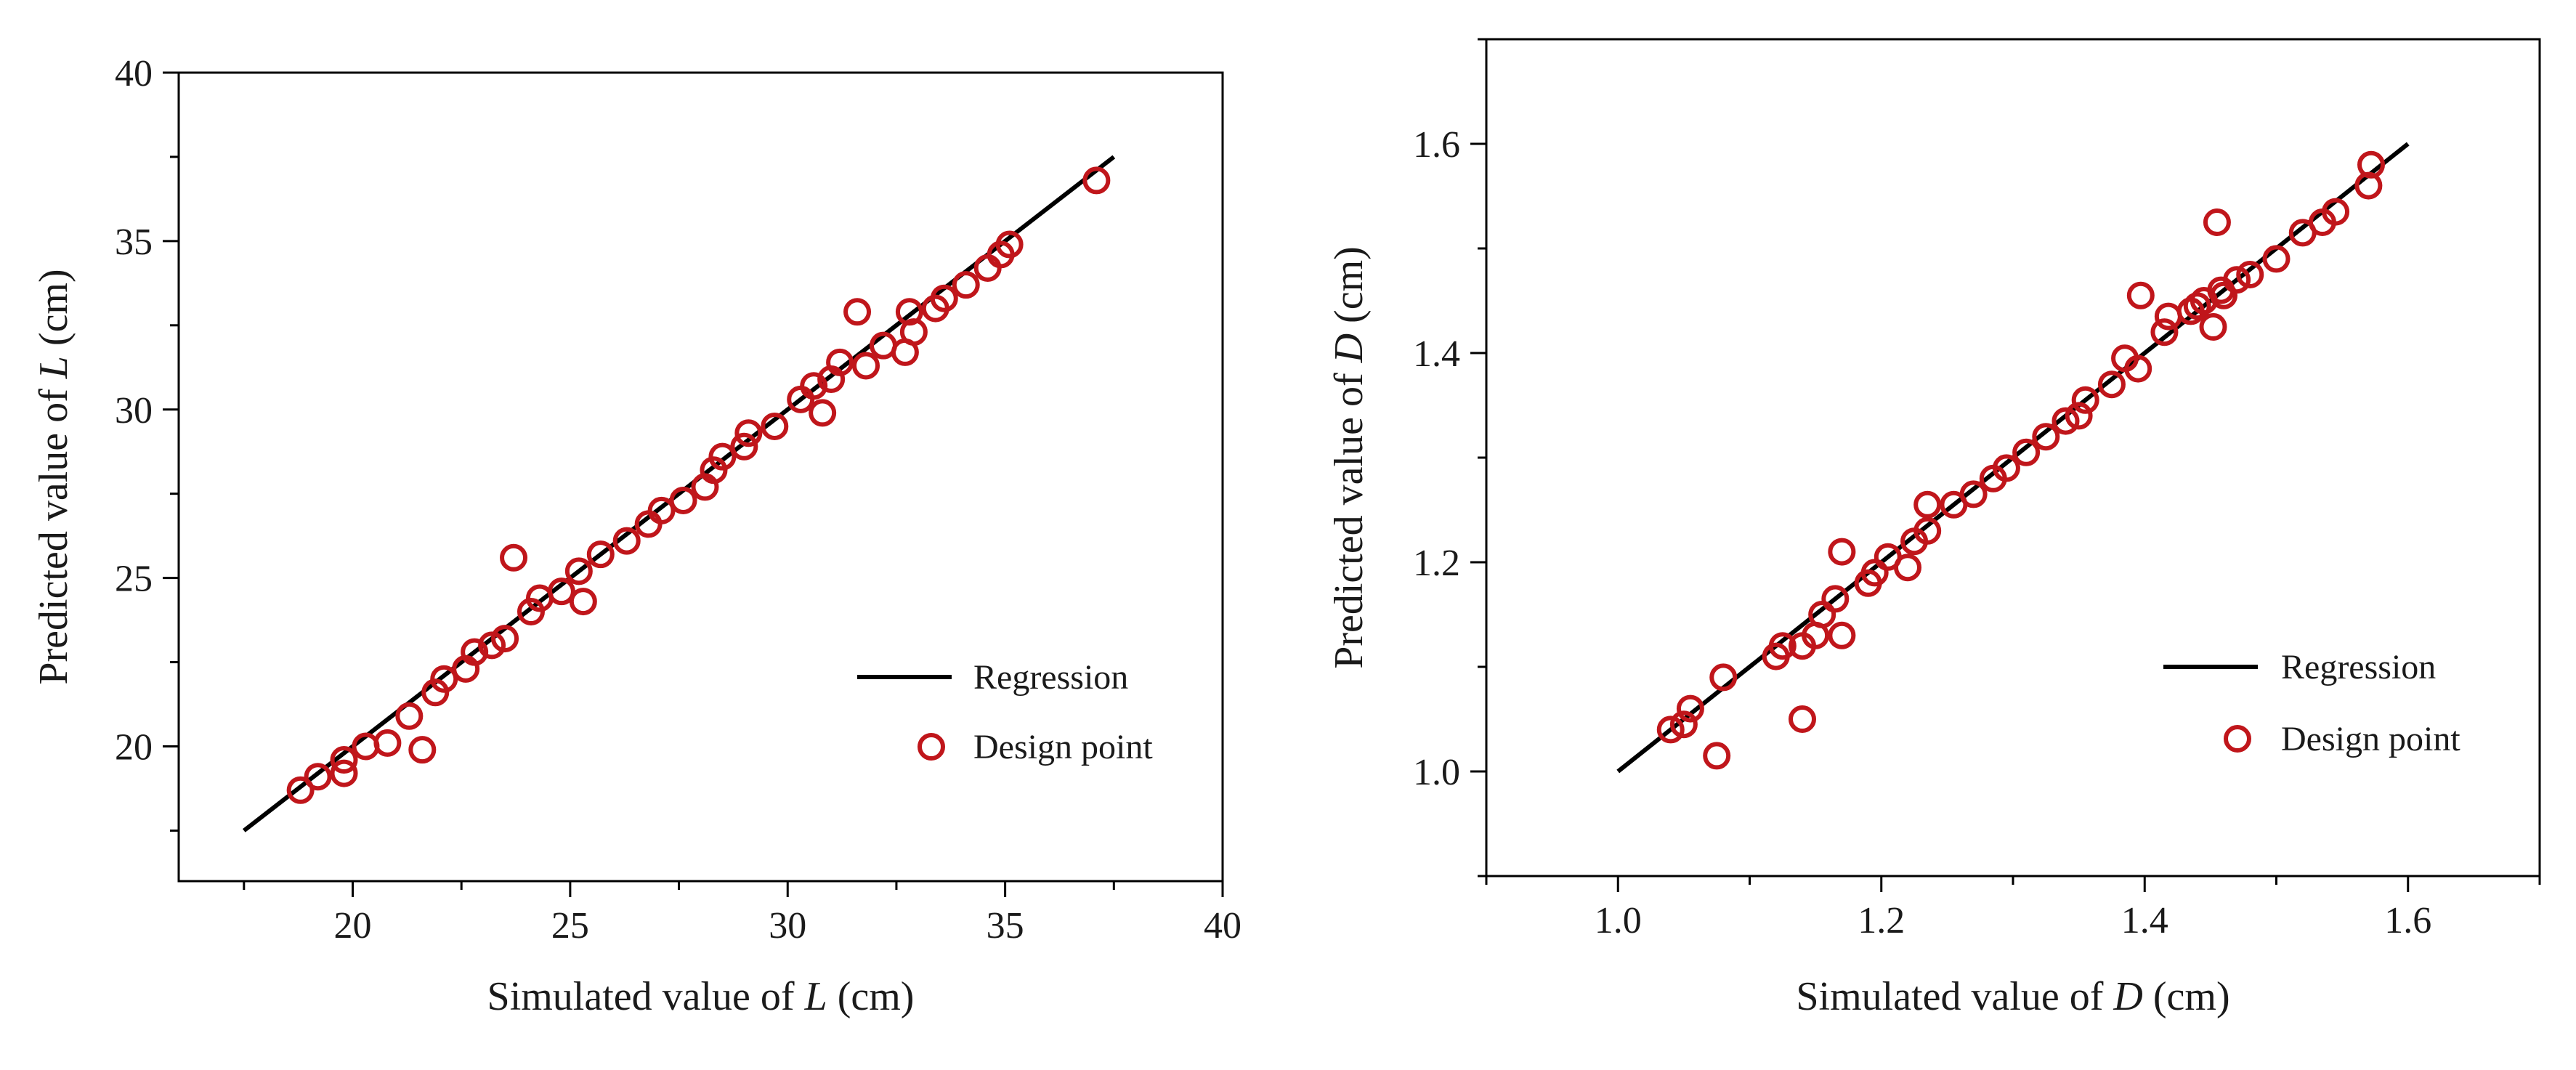  Describe the element at coordinates (570, 926) in the screenshot. I see `x-tick-label: 25` at that location.